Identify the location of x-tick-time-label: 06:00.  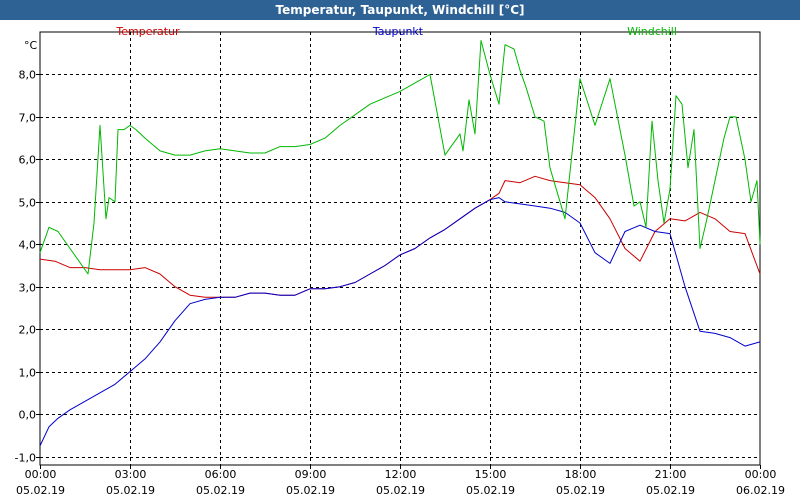
(221, 474).